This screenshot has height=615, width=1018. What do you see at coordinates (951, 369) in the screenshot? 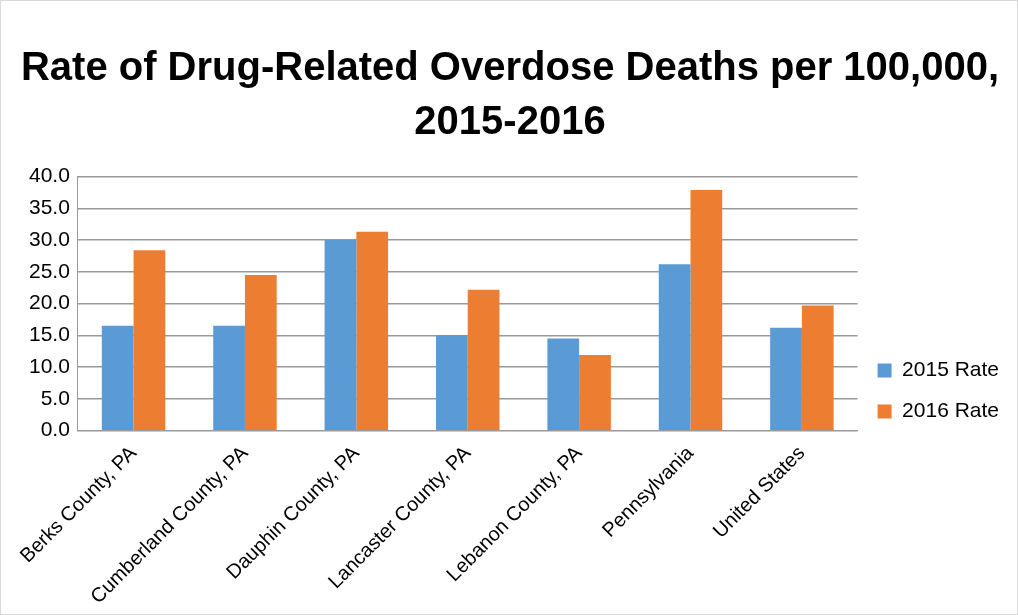
I see `legend-label: 2015 Rate` at bounding box center [951, 369].